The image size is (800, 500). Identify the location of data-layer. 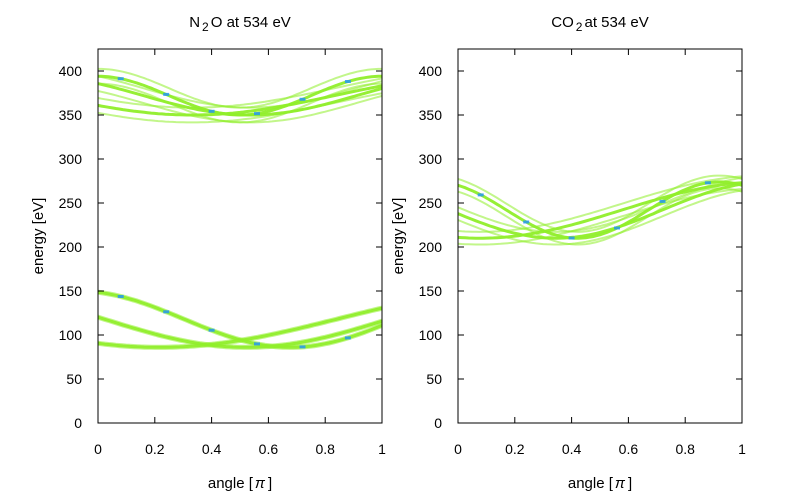
(600, 210).